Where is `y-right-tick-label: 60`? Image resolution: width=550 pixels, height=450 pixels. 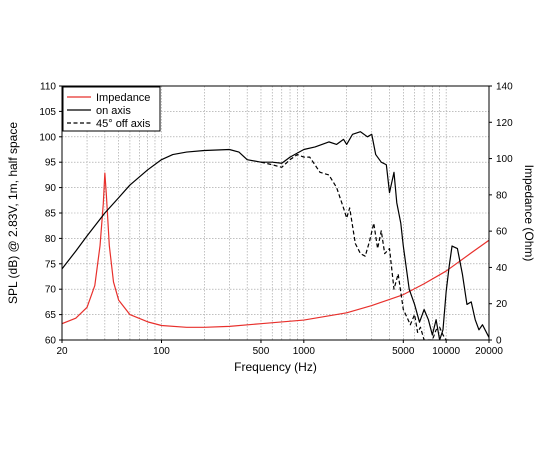 y-right-tick-label: 60 is located at coordinates (502, 232).